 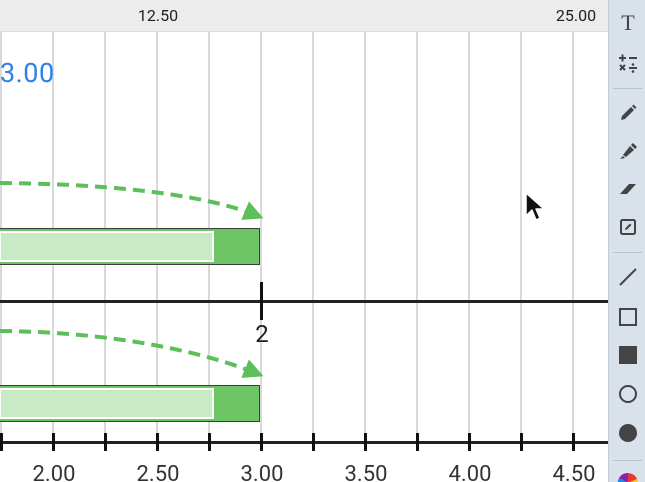 I want to click on axis-label: 3.00, so click(x=262, y=472).